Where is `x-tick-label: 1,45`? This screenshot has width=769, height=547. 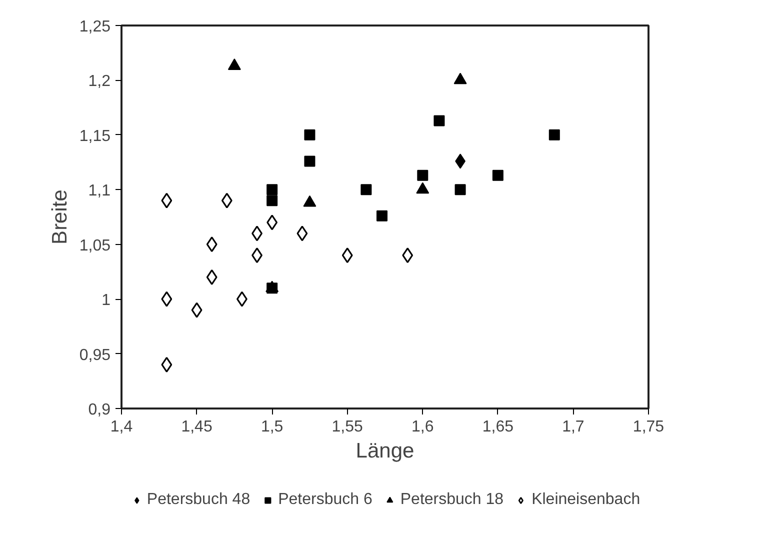
x-tick-label: 1,45 is located at coordinates (196, 427).